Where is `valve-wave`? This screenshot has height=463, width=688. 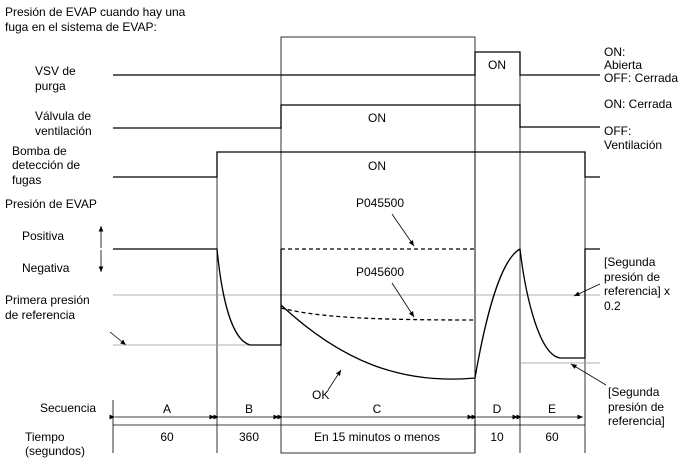
valve-wave is located at coordinates (356, 116).